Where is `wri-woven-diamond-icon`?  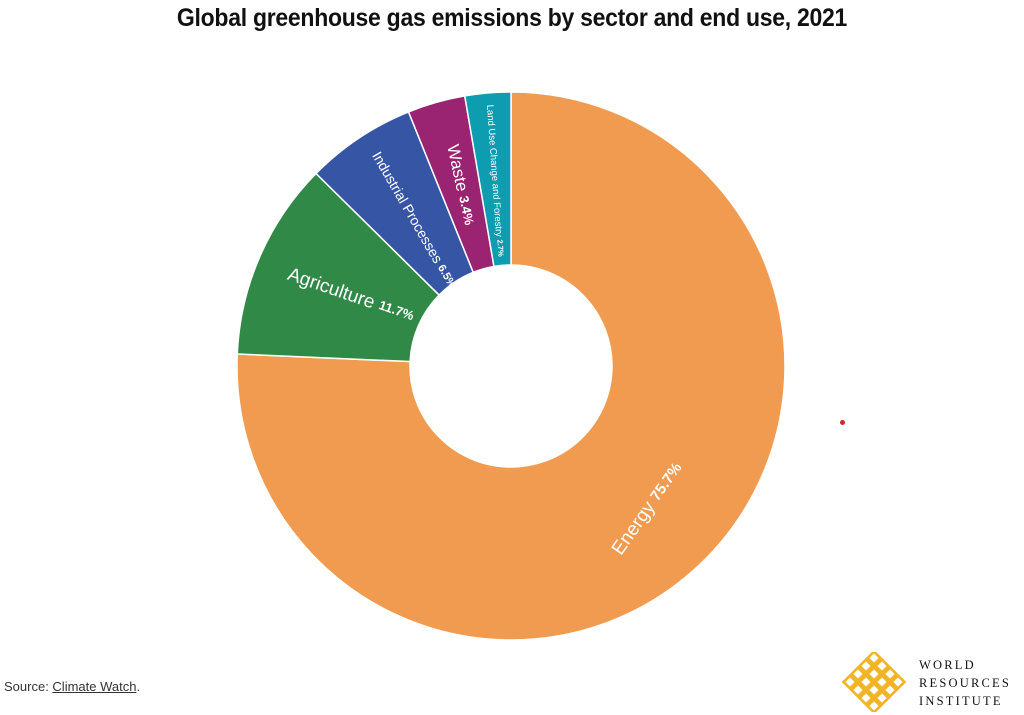
wri-woven-diamond-icon is located at coordinates (874, 682).